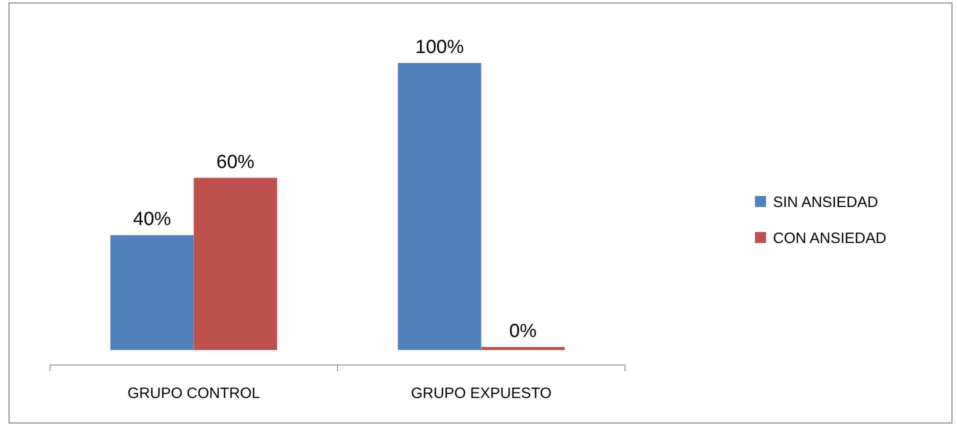  Describe the element at coordinates (830, 238) in the screenshot. I see `legend-label: CON ANSIEDAD` at that location.